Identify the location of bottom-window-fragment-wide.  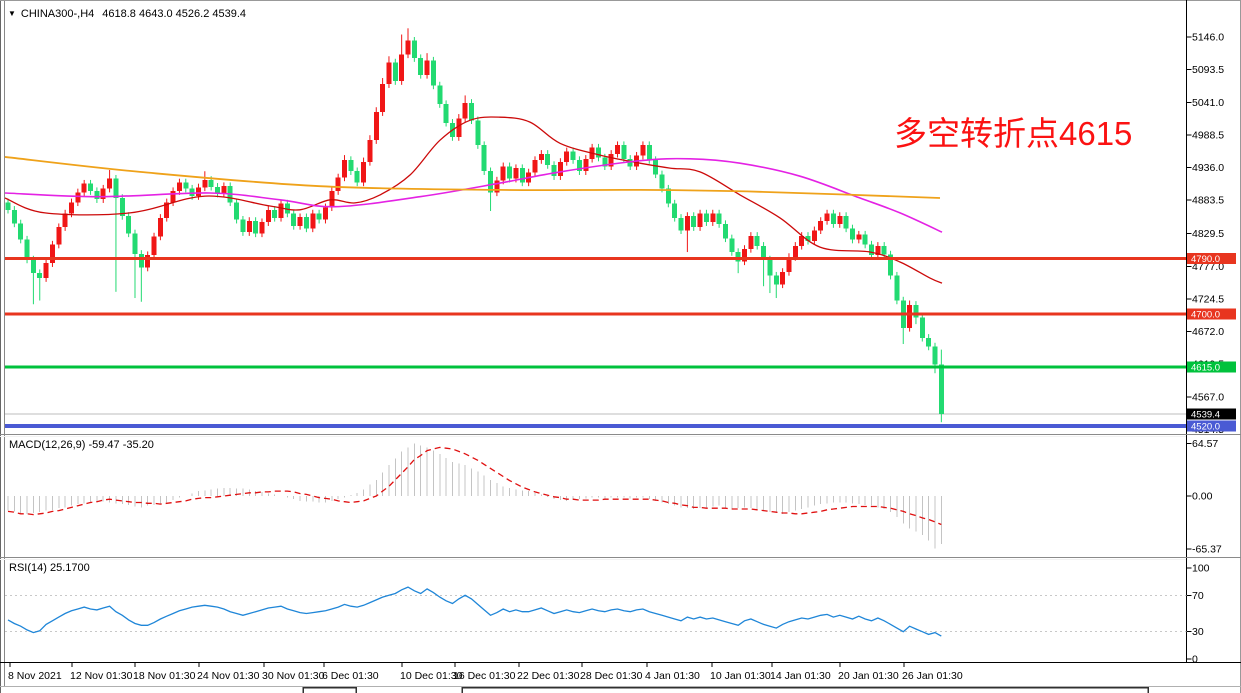
(805, 689).